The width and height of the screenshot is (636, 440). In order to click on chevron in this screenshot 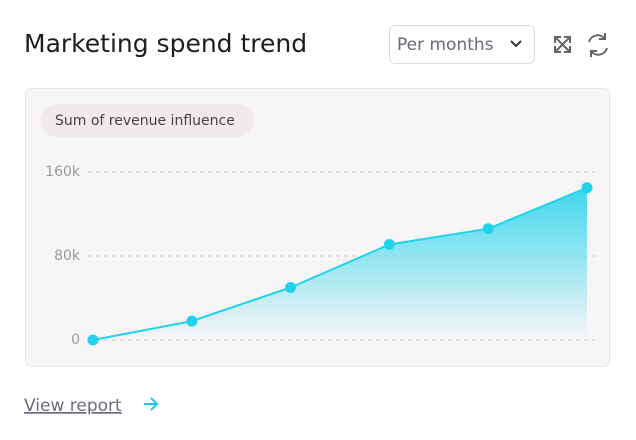, I will do `click(516, 44)`.